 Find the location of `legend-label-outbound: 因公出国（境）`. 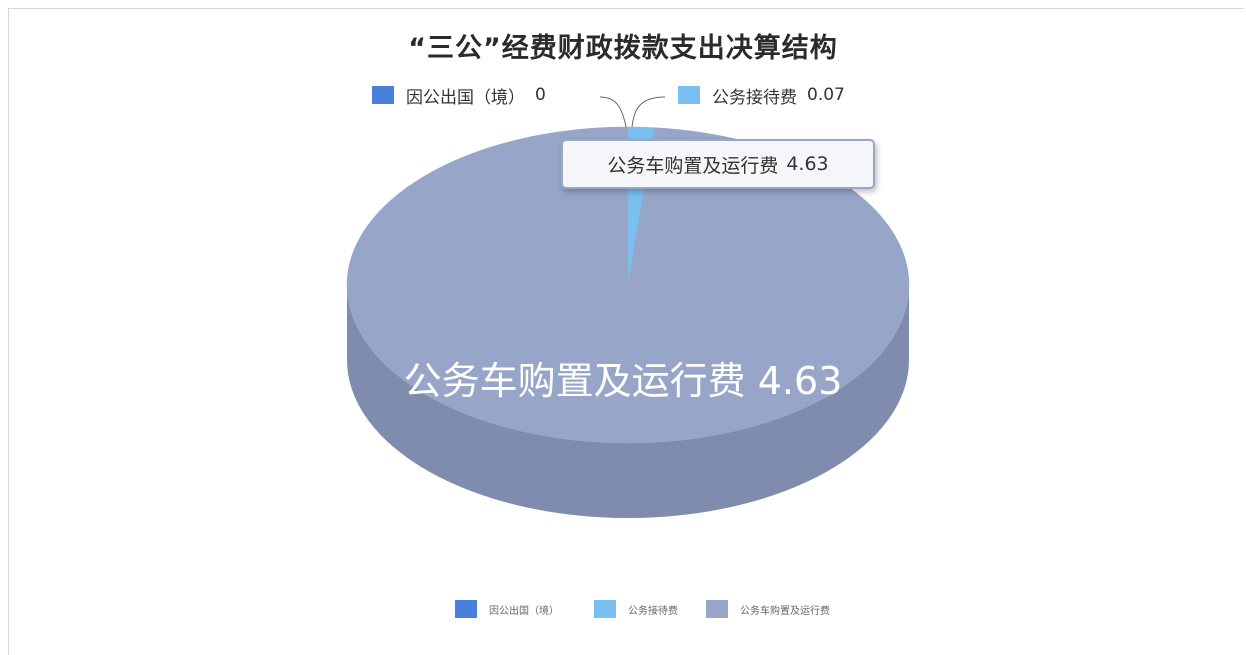

legend-label-outbound: 因公出国（境） is located at coordinates (465, 97).